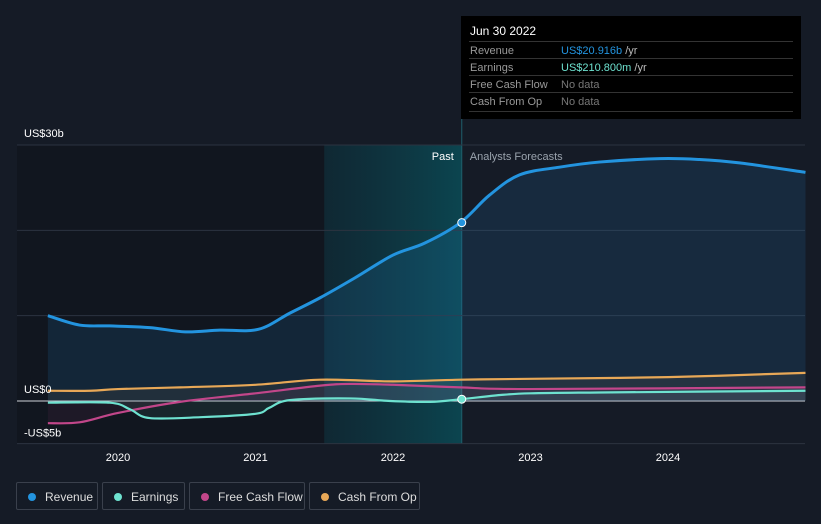 The image size is (821, 524). I want to click on fcf-dot-icon, so click(205, 497).